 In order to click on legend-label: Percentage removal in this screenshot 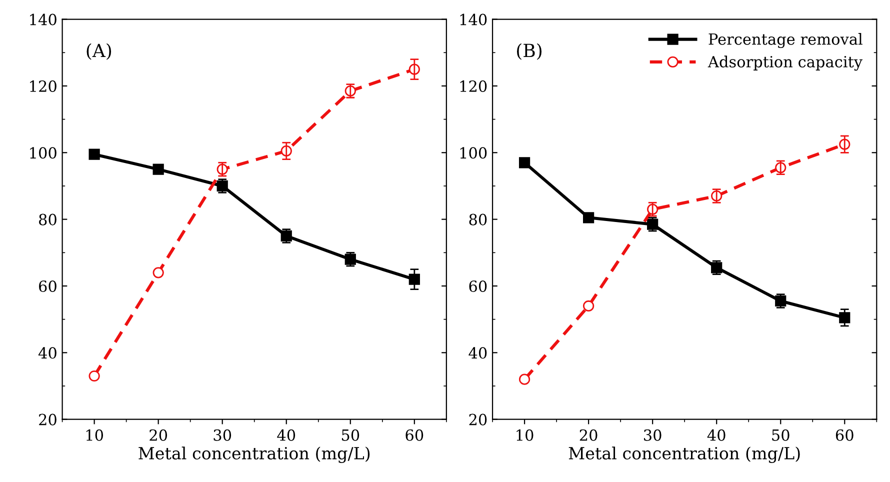, I will do `click(785, 40)`.